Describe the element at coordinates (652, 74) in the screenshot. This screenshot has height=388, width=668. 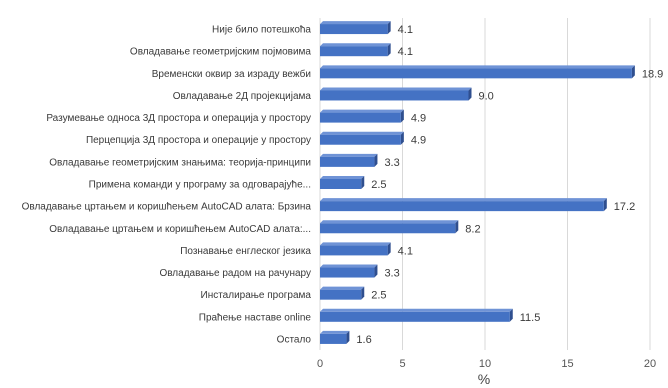
I see `value-label: 18.9` at that location.